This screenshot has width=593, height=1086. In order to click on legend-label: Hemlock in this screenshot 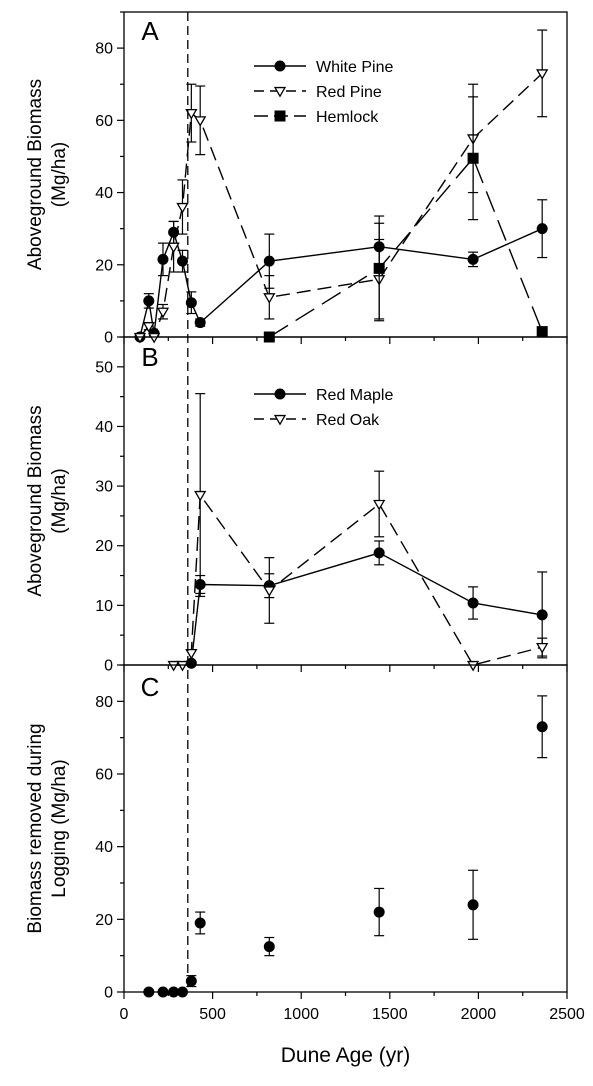, I will do `click(347, 117)`.